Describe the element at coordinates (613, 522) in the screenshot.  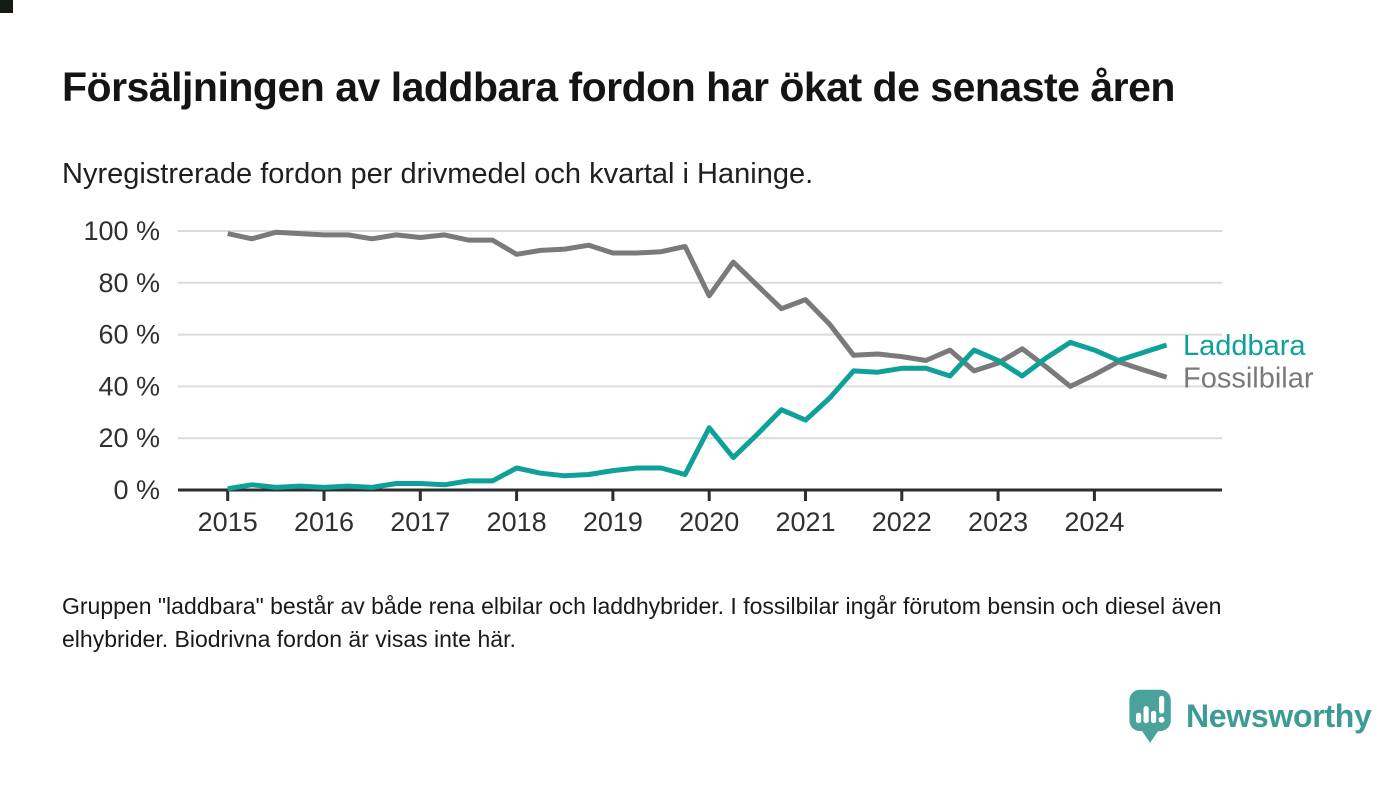
I see `svg-text: 2019` at that location.